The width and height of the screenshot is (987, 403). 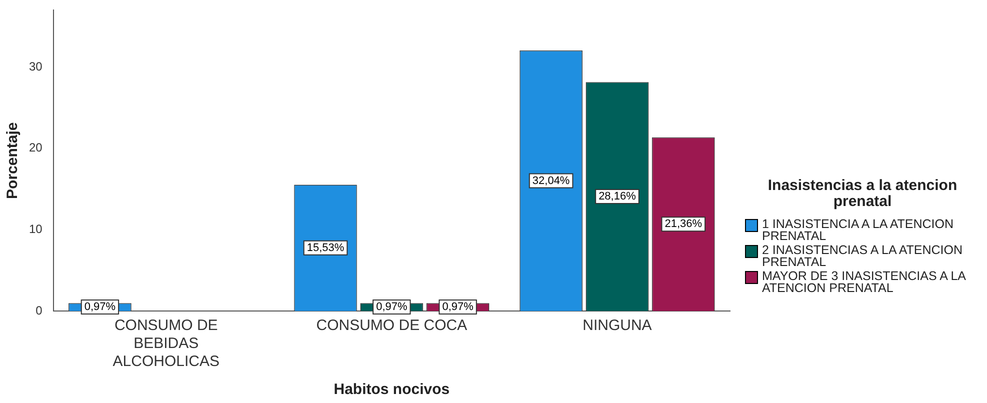 What do you see at coordinates (863, 256) in the screenshot?
I see `legend-label: 2 INASISTENCIAS A LA ATENCION PRENATAL` at bounding box center [863, 256].